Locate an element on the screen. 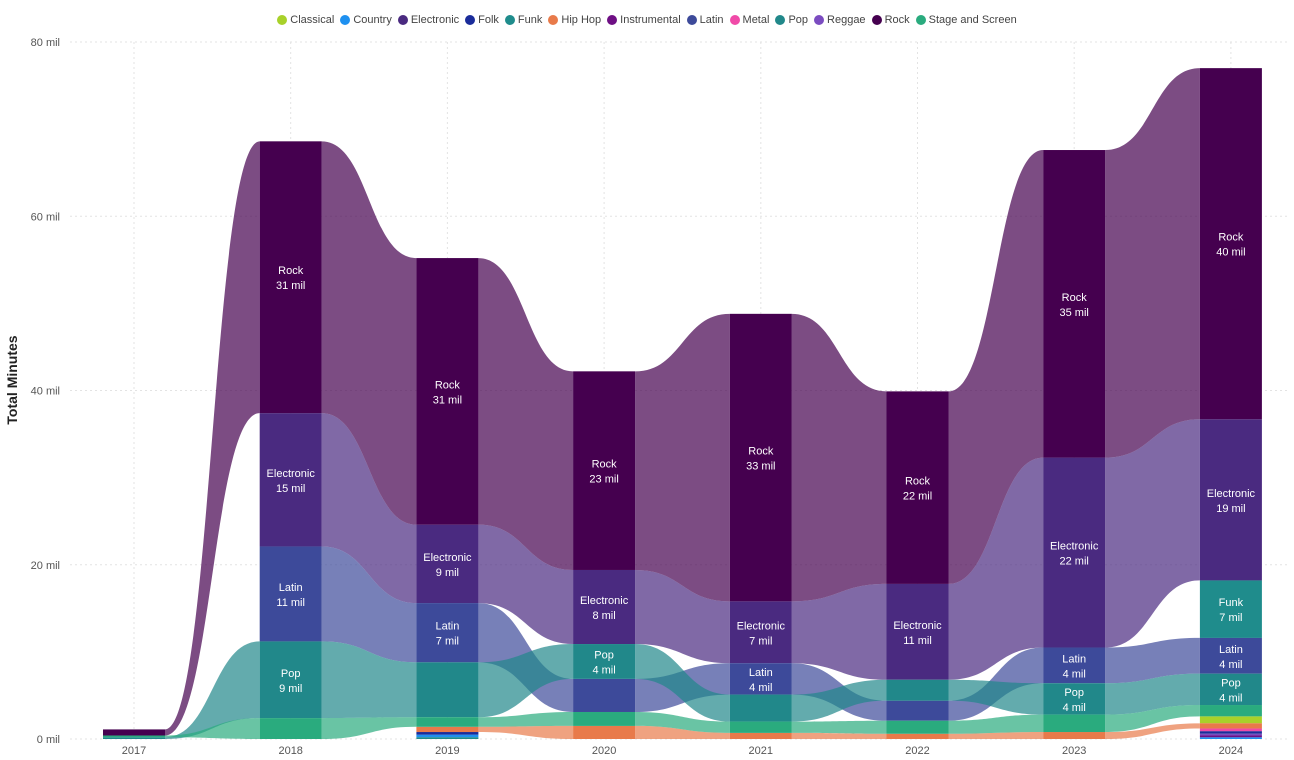 Image resolution: width=1294 pixels, height=760 pixels. bar-segment-metal-2024 is located at coordinates (1230, 730).